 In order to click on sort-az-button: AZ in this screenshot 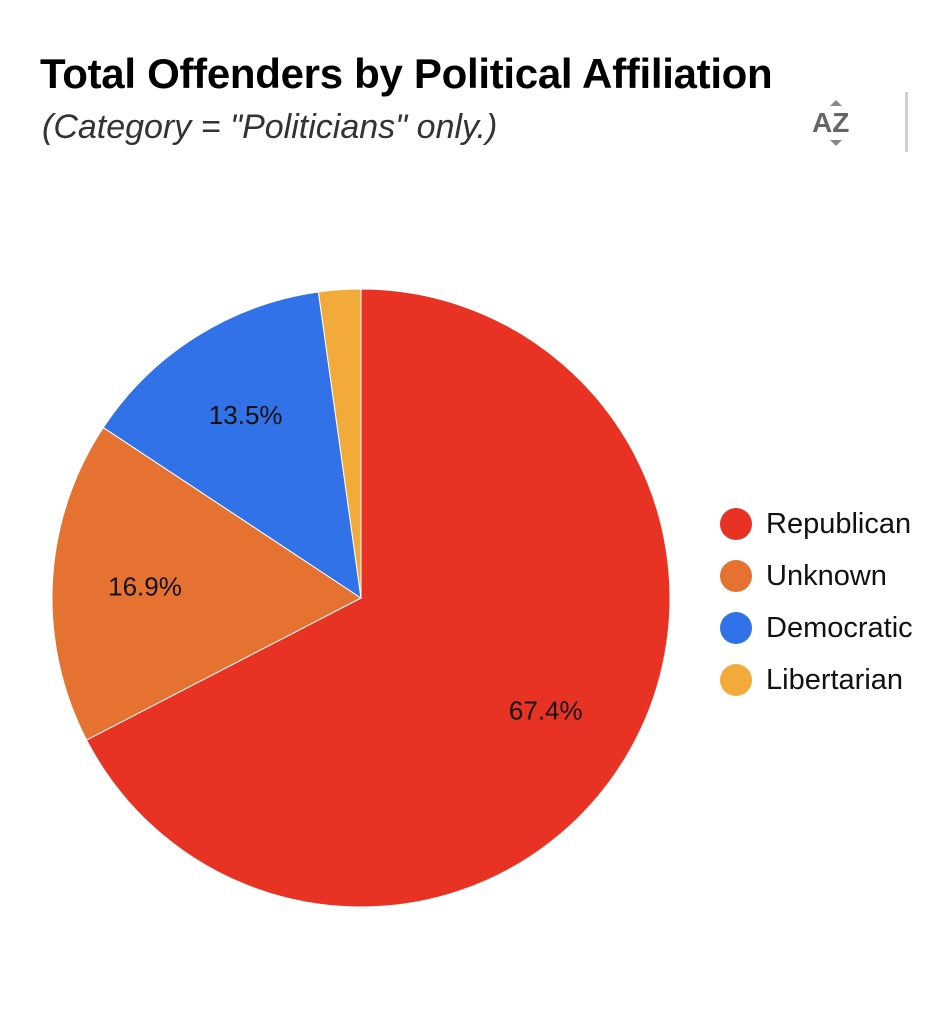, I will do `click(837, 124)`.